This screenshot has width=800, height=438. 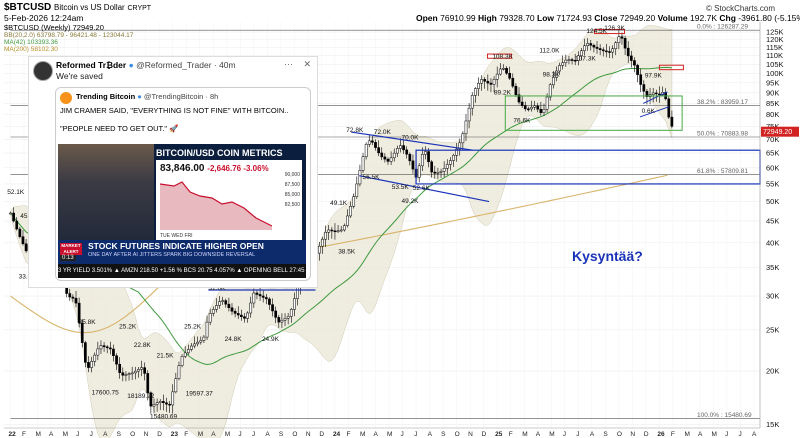 What do you see at coordinates (31, 49) in the screenshot?
I see `legend-ma200: MA(200) 58102.30` at bounding box center [31, 49].